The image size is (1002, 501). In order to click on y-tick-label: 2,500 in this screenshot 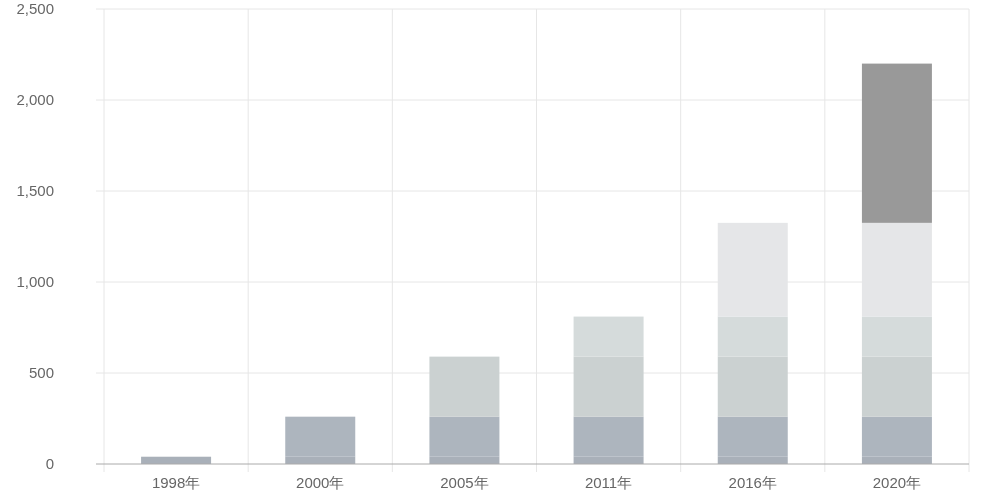, I will do `click(35, 8)`.